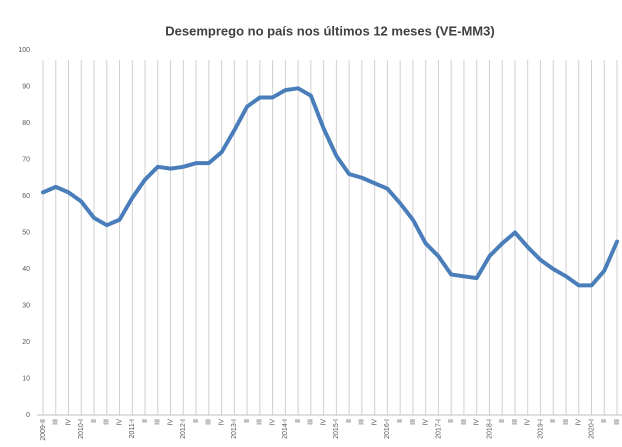  What do you see at coordinates (26, 159) in the screenshot?
I see `y-tick-label: 70` at bounding box center [26, 159].